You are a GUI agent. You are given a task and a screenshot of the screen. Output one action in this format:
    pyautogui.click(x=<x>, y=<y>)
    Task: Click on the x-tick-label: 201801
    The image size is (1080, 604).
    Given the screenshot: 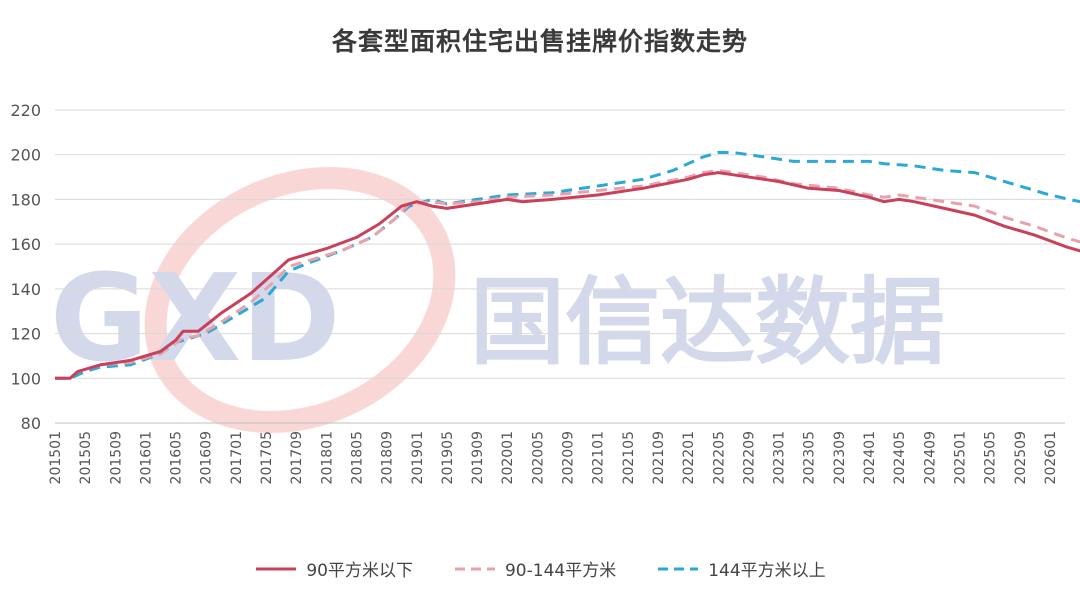 What is the action you would take?
    pyautogui.click(x=327, y=457)
    